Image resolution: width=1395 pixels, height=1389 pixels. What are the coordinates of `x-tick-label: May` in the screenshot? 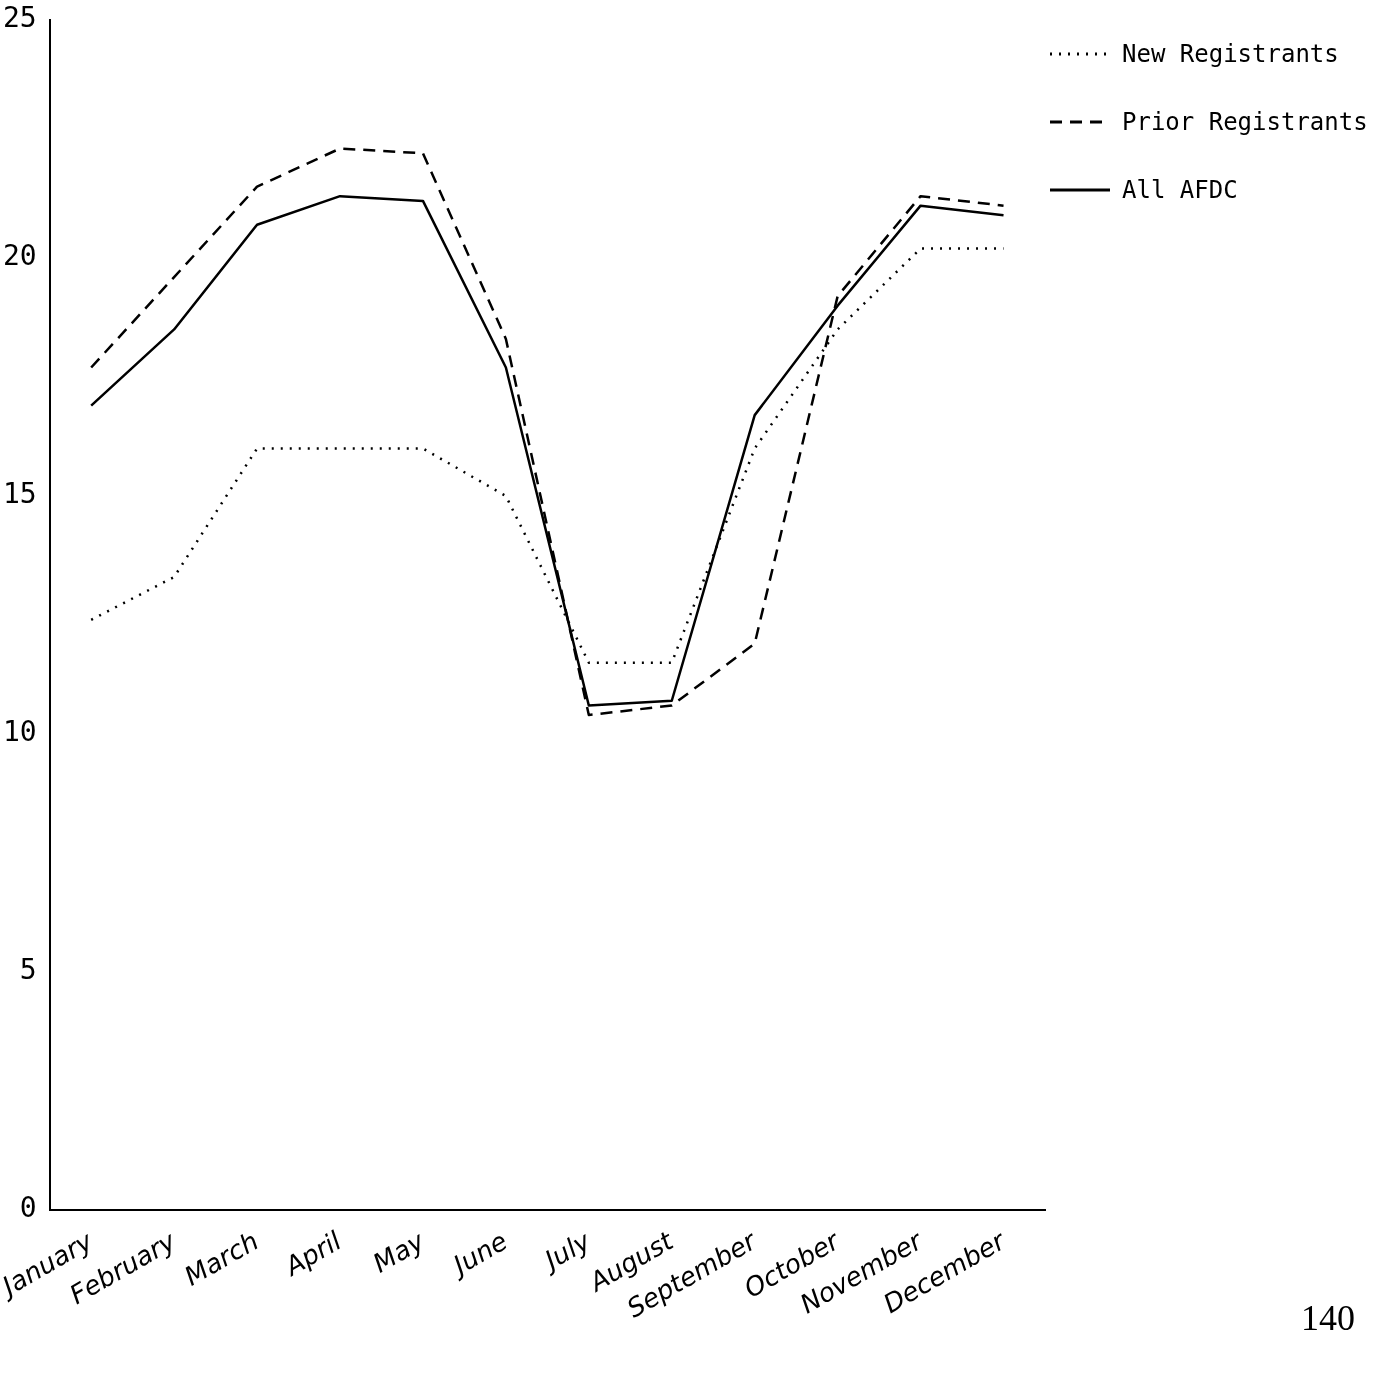 It's located at (398, 1252).